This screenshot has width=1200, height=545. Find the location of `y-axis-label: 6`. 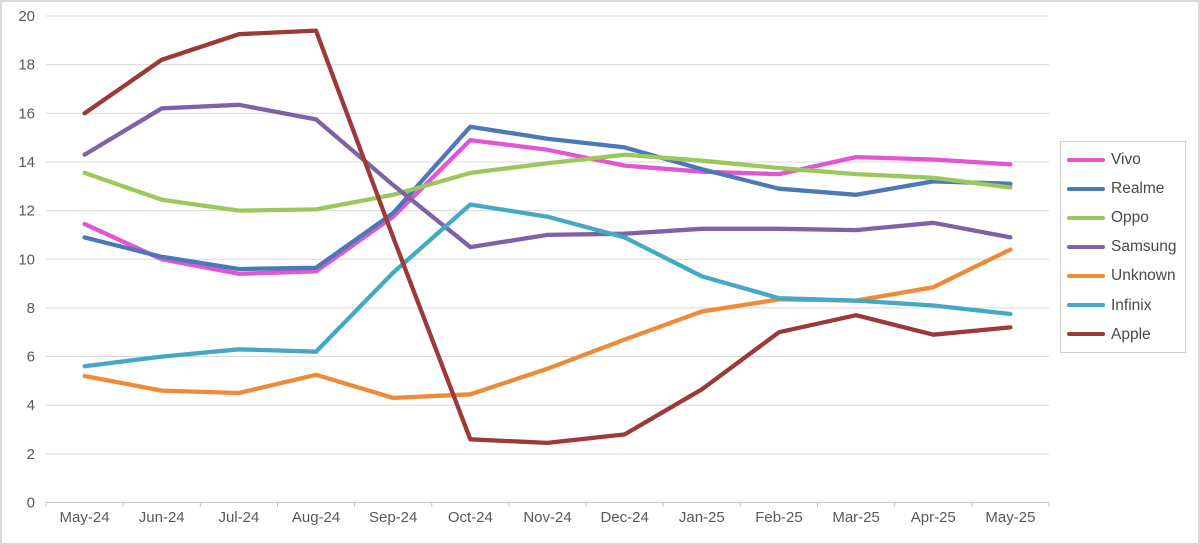

y-axis-label: 6 is located at coordinates (31, 357).